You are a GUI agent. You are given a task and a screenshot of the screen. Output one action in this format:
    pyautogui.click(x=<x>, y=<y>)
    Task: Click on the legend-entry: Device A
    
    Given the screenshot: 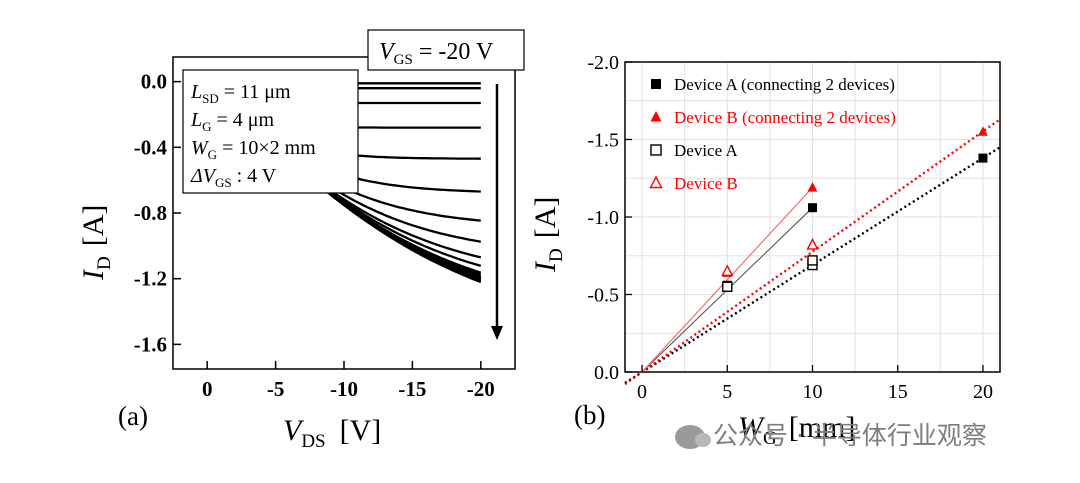 What is the action you would take?
    pyautogui.click(x=706, y=150)
    